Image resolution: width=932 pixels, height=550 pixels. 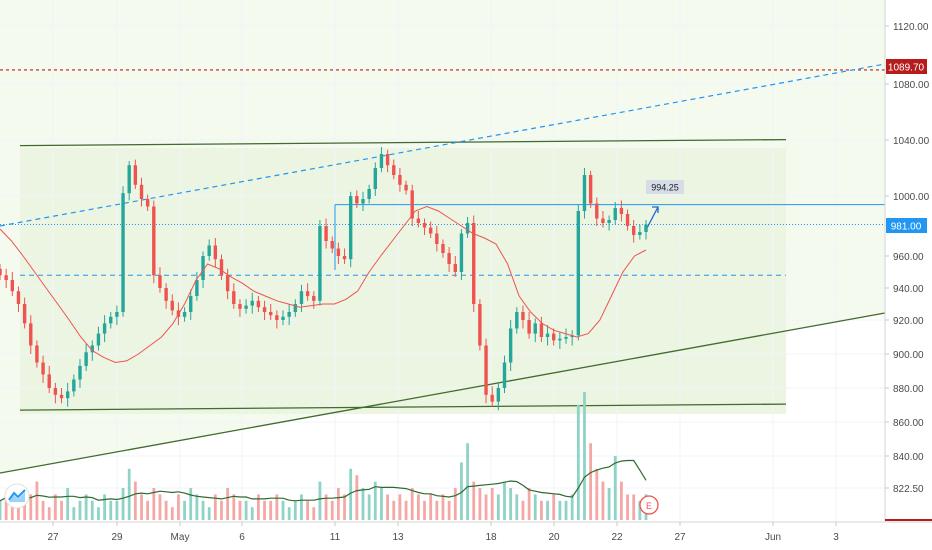 What do you see at coordinates (649, 505) in the screenshot?
I see `earnings-marker-icon: E` at bounding box center [649, 505].